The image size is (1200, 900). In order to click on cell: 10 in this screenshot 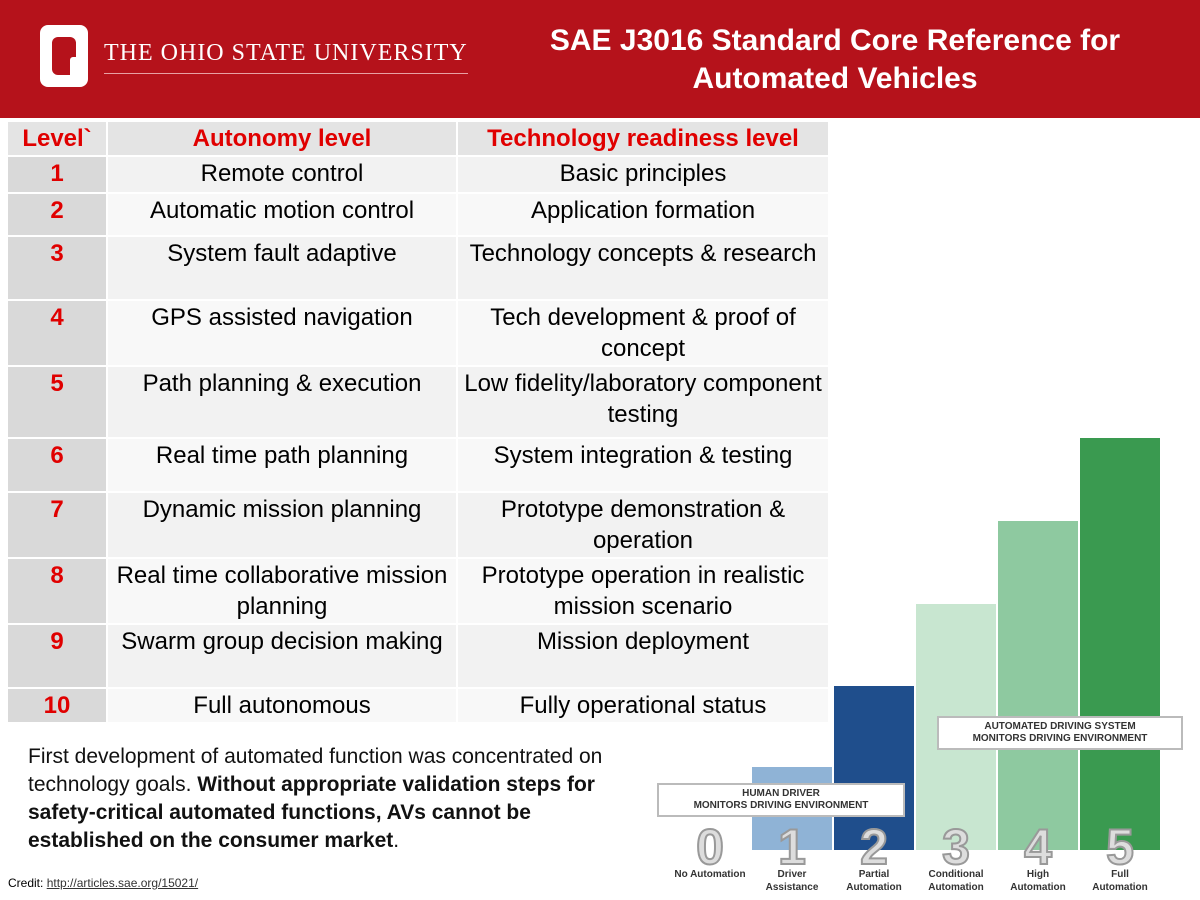, I will do `click(57, 705)`.